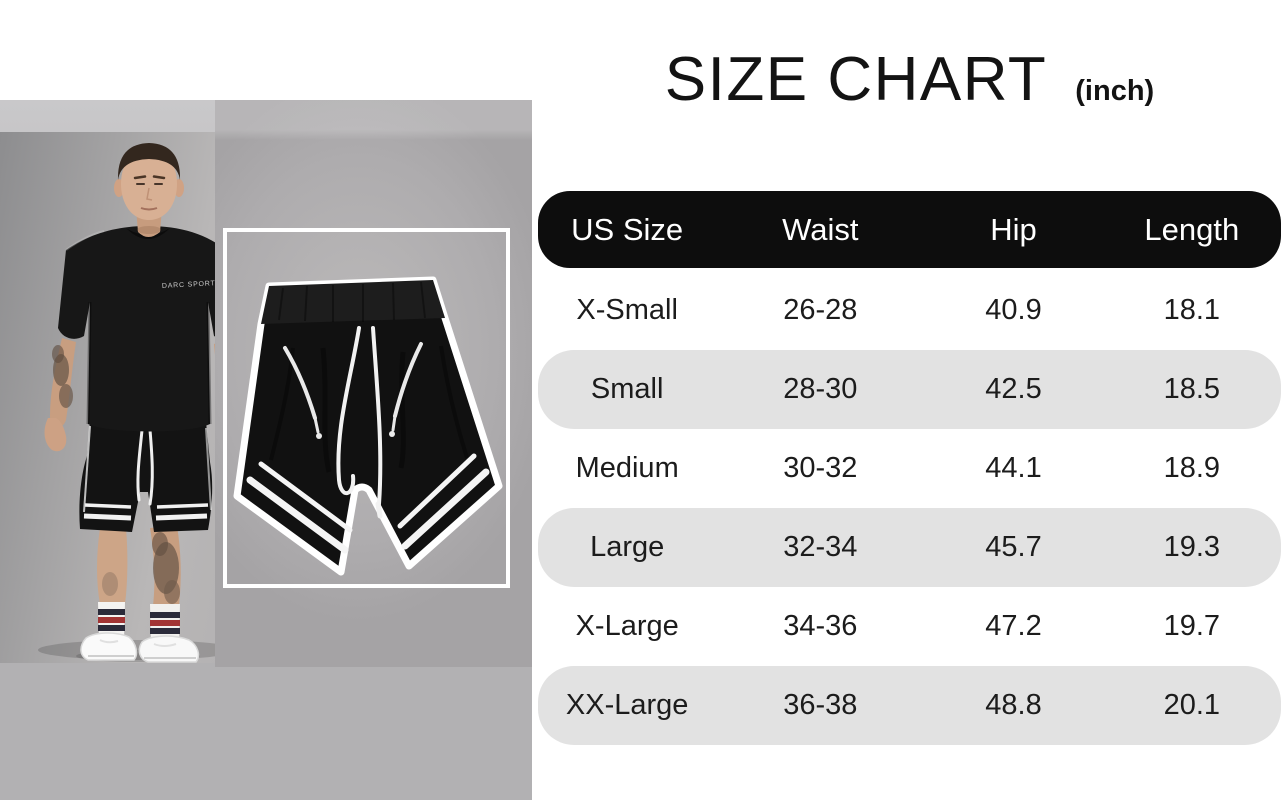 The image size is (1288, 800). I want to click on shorts-silhouette, so click(368, 426).